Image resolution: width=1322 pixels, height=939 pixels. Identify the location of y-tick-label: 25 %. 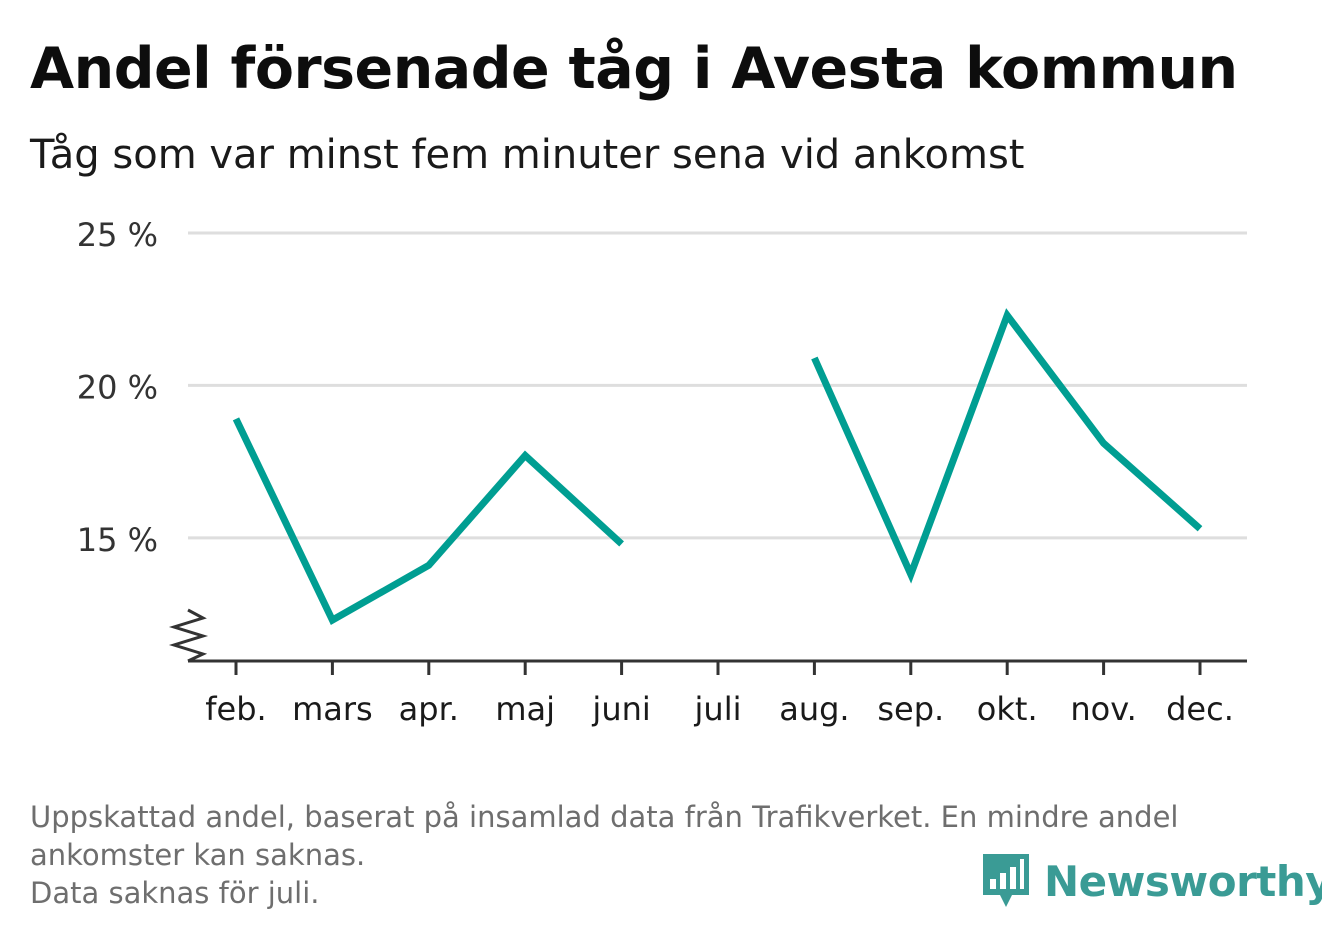
(117, 235).